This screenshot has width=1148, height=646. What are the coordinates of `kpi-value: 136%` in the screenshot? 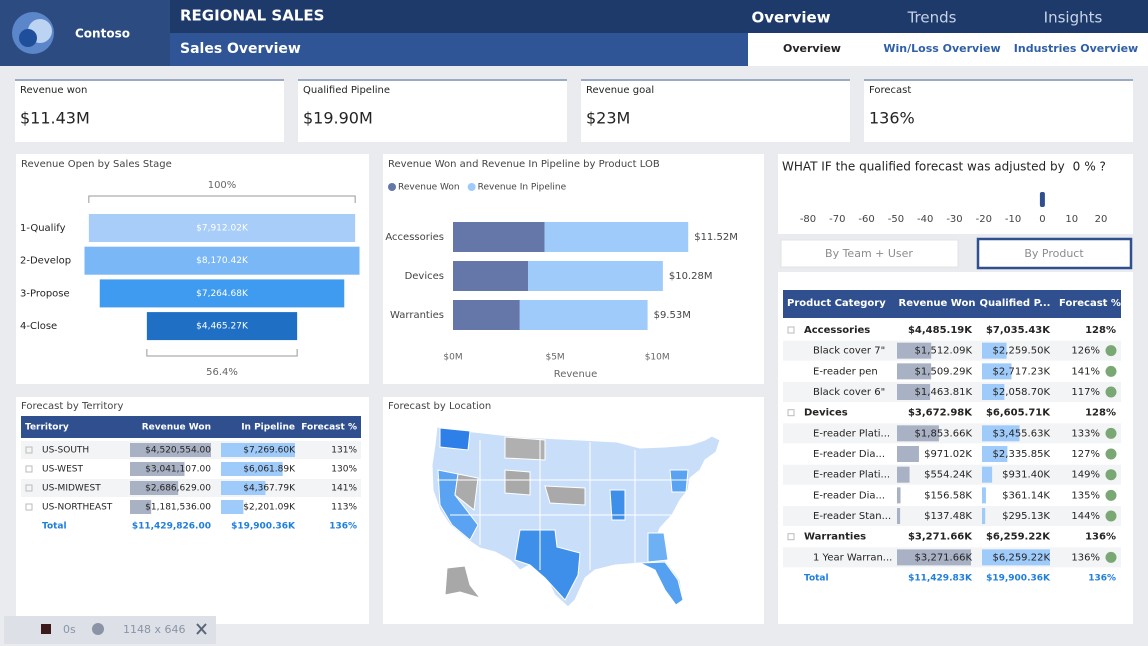 It's located at (892, 118).